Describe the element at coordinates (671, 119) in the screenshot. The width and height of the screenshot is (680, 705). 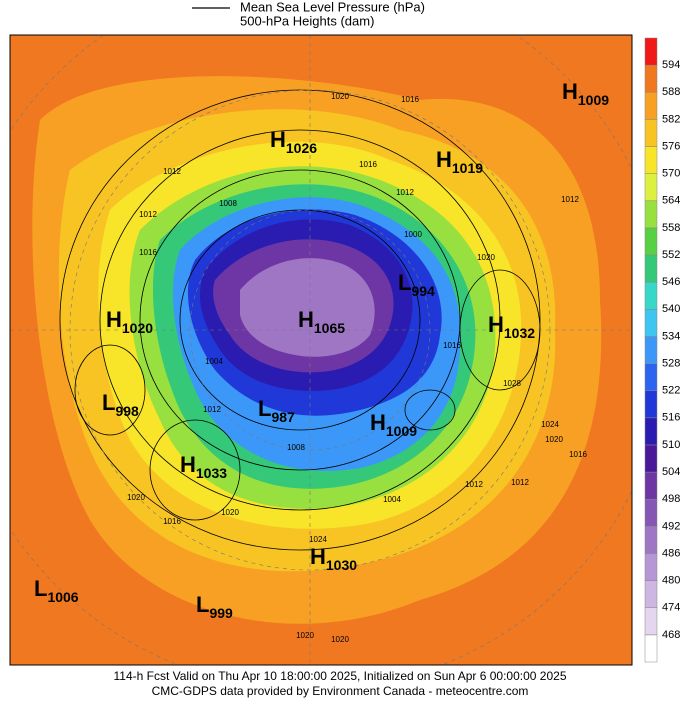
I see `colorbar-label: 582` at that location.